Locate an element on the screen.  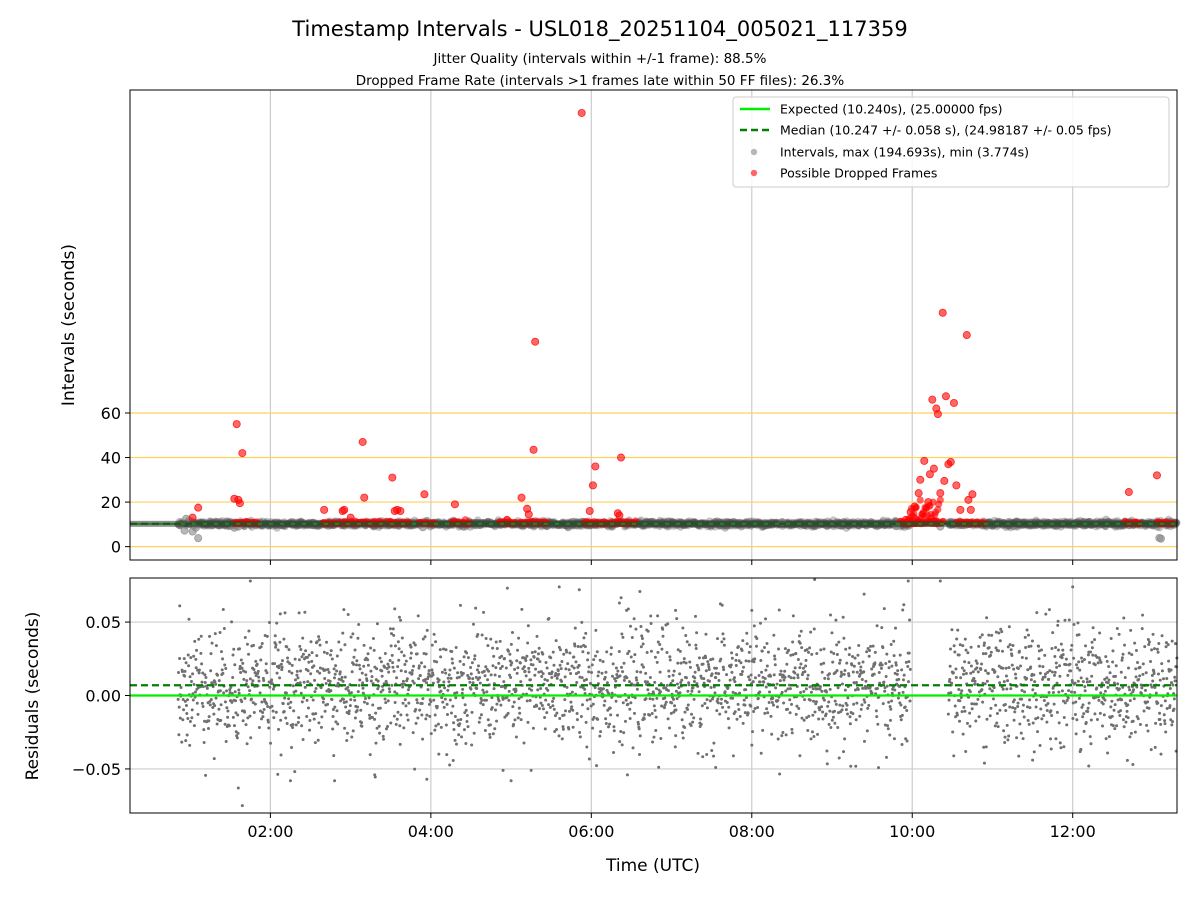
intervals-ylabel: Intervals (seconds) is located at coordinates (69, 325).